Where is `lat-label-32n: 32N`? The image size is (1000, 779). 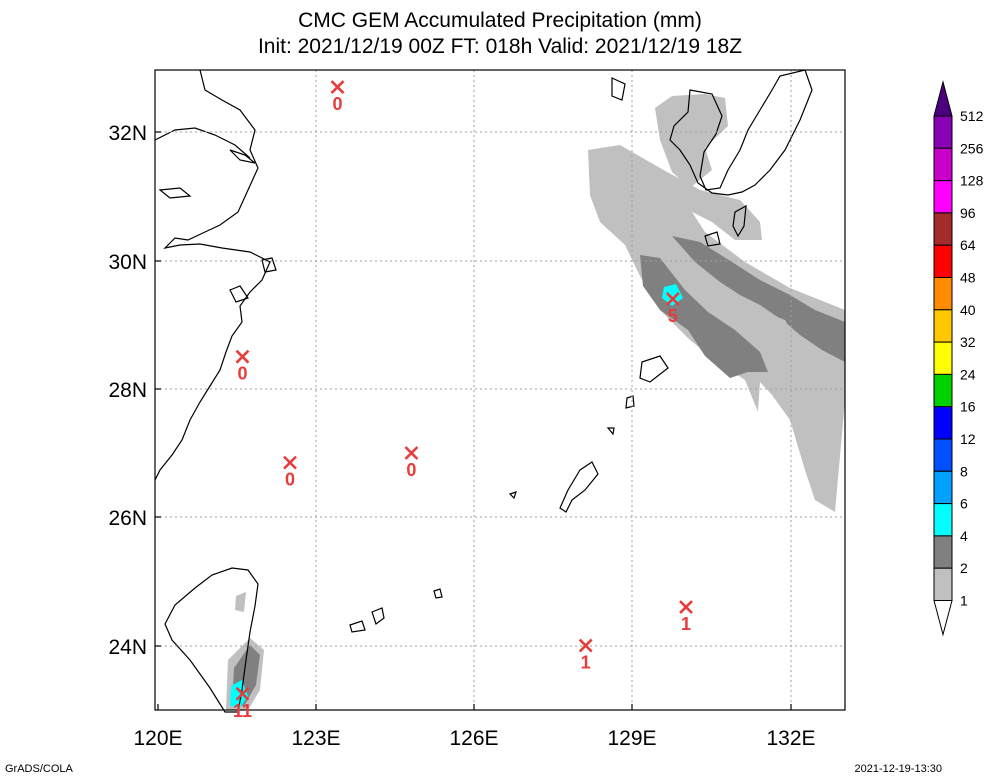 lat-label-32n: 32N is located at coordinates (127, 133).